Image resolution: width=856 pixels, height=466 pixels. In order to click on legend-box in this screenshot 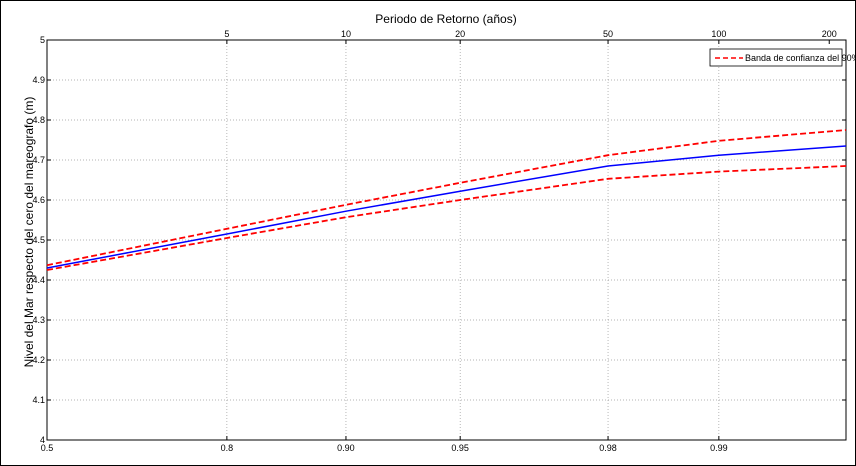, I will do `click(776, 57)`.